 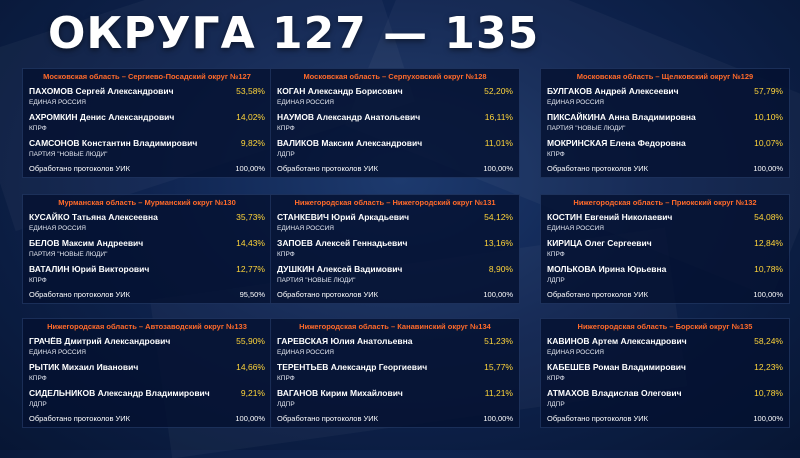 I want to click on candidate-name: КОГАН Александр Борисович, so click(x=340, y=91).